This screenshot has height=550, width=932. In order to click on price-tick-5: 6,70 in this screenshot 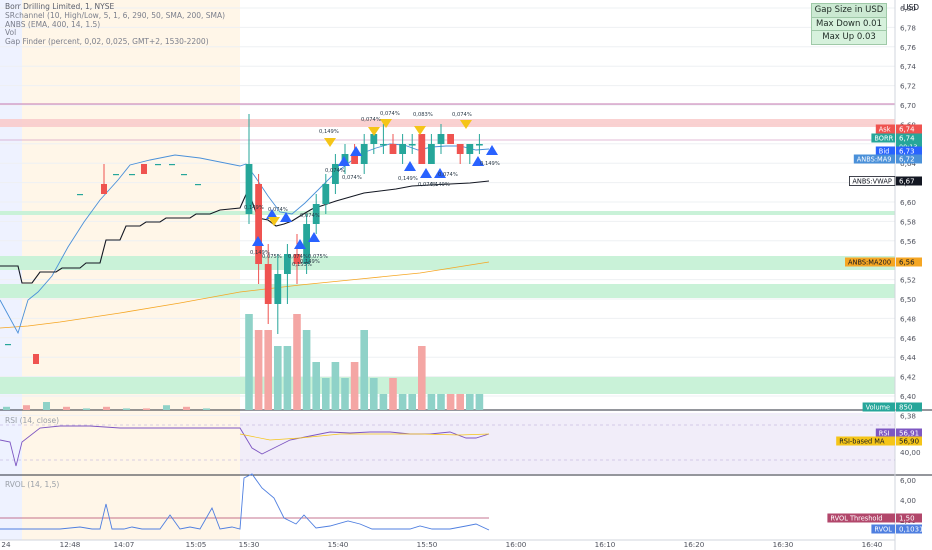, I will do `click(908, 105)`.